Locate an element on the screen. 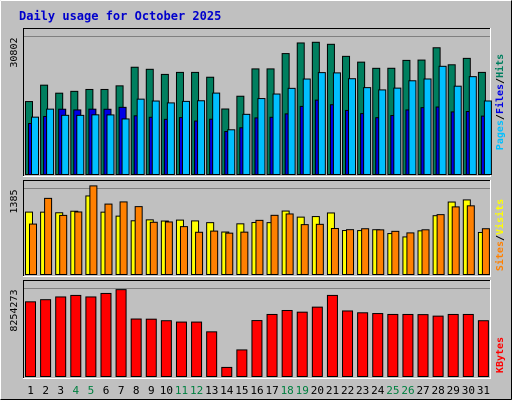 Image resolution: width=512 pixels, height=405 pixels. day-label: 6 is located at coordinates (106, 390).